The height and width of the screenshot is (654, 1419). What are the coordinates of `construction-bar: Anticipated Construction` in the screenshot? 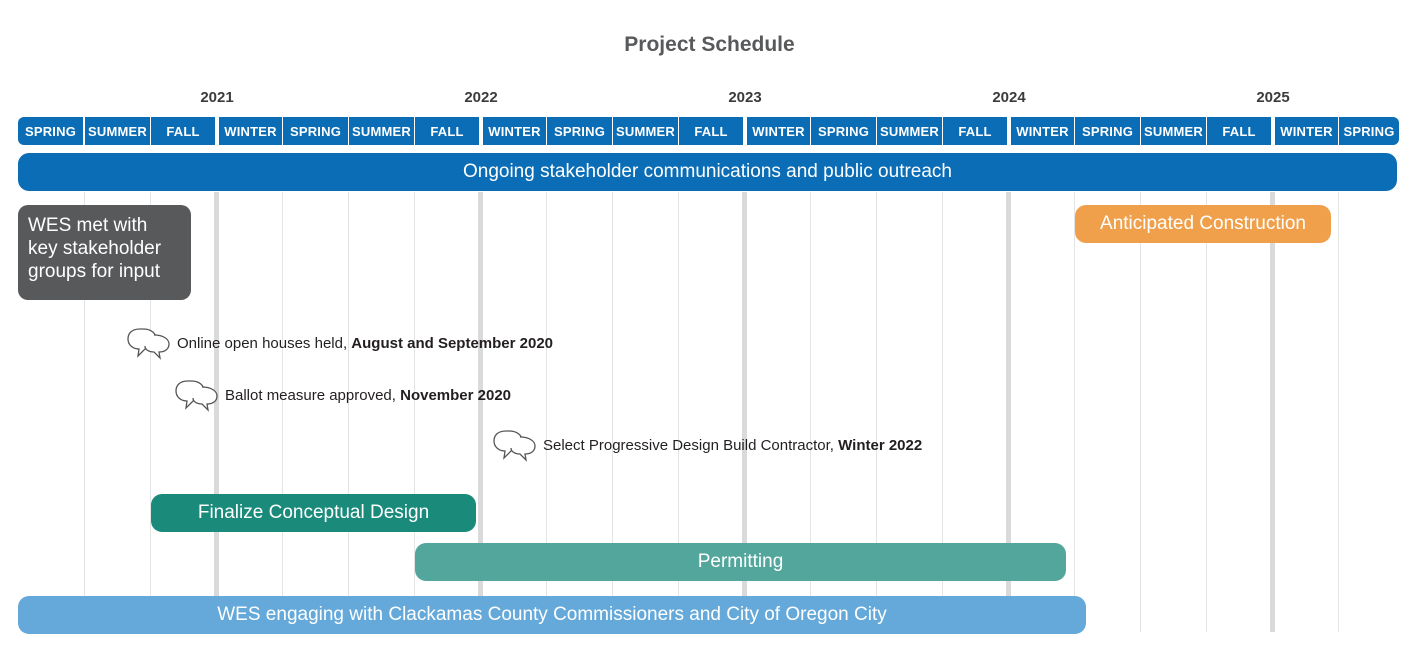 It's located at (1203, 224).